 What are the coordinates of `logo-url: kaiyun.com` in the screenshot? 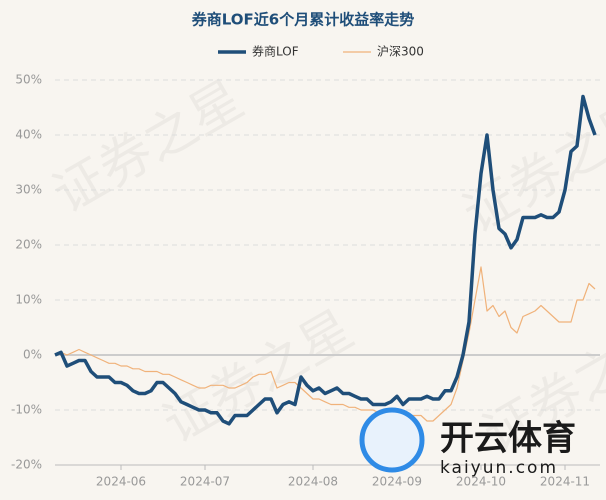 It's located at (499, 468).